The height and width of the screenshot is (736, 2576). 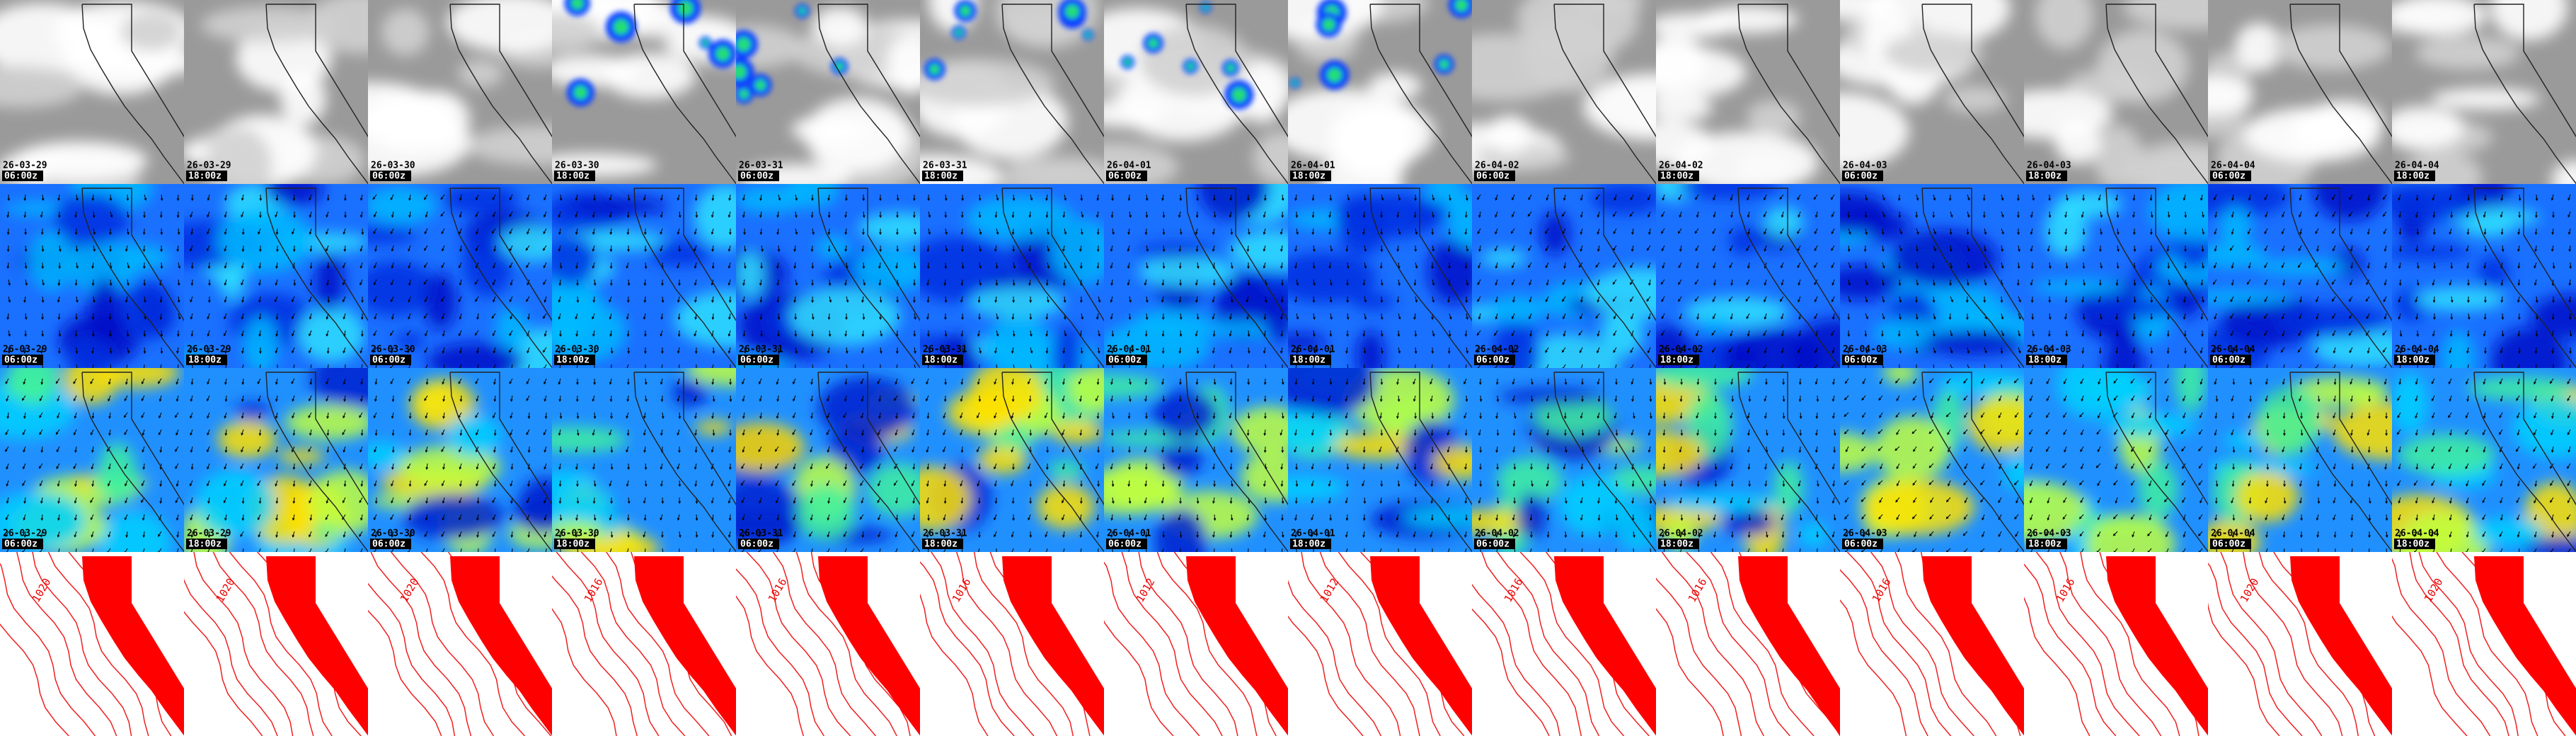 I want to click on frame-date: 26-04-02, so click(x=1681, y=166).